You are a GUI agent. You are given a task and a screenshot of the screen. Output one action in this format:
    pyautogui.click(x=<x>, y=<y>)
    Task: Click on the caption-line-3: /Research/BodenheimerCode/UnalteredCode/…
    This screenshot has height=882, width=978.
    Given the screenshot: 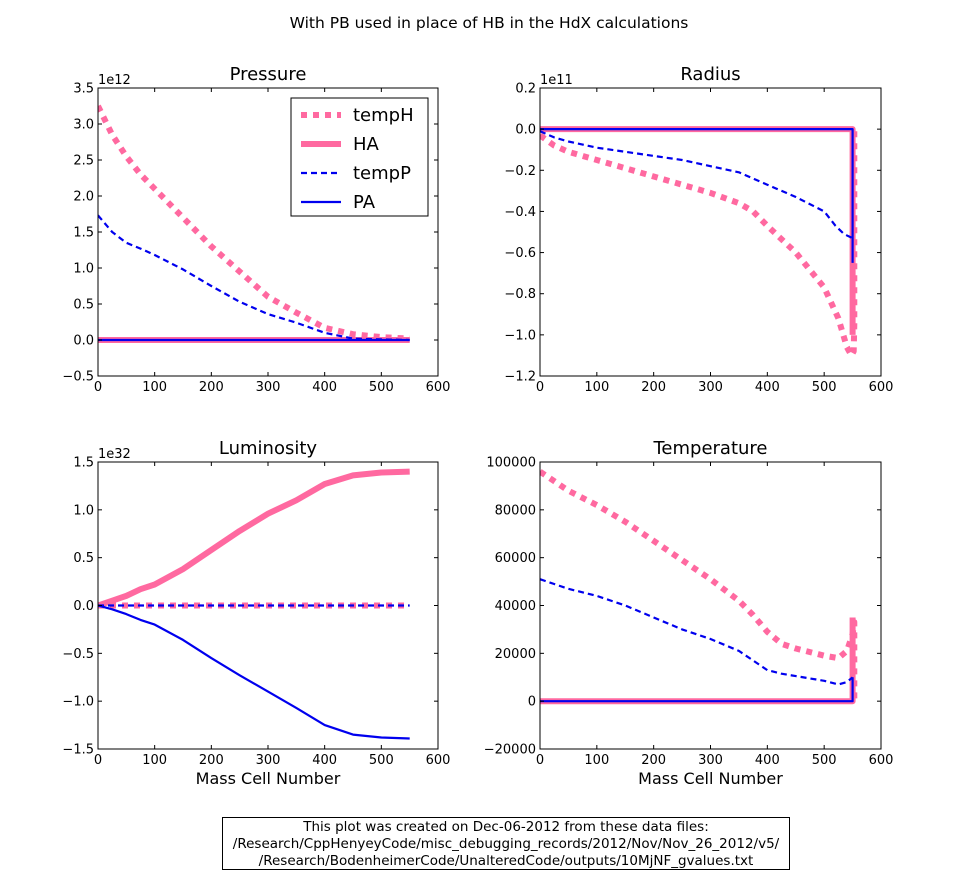 What is the action you would take?
    pyautogui.click(x=506, y=861)
    